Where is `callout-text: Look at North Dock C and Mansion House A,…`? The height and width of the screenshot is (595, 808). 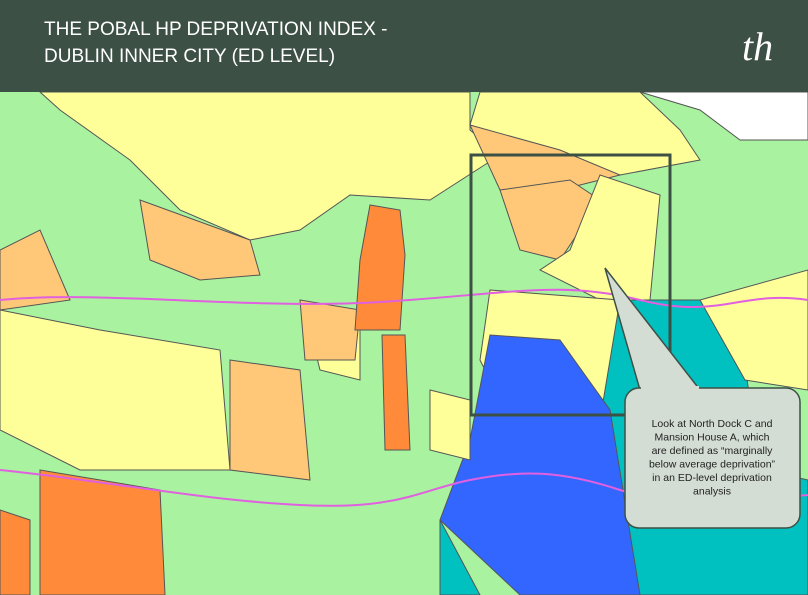
callout-text: Look at North Dock C and Mansion House A,… is located at coordinates (712, 458).